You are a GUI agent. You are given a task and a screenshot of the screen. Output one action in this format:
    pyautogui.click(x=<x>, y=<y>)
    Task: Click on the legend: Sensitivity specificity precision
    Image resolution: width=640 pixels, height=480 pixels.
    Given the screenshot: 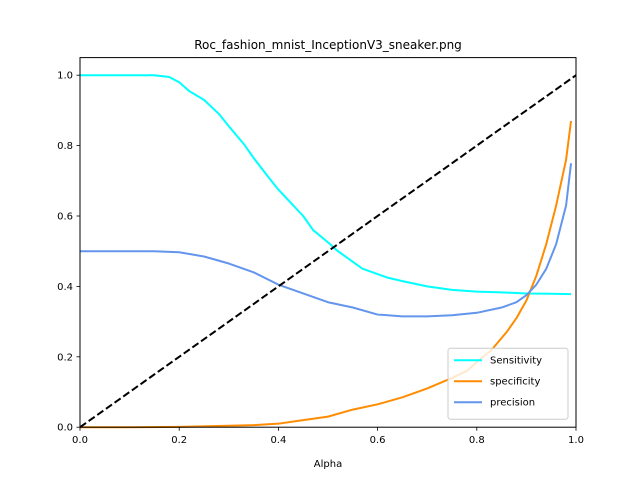 What is the action you would take?
    pyautogui.click(x=508, y=383)
    